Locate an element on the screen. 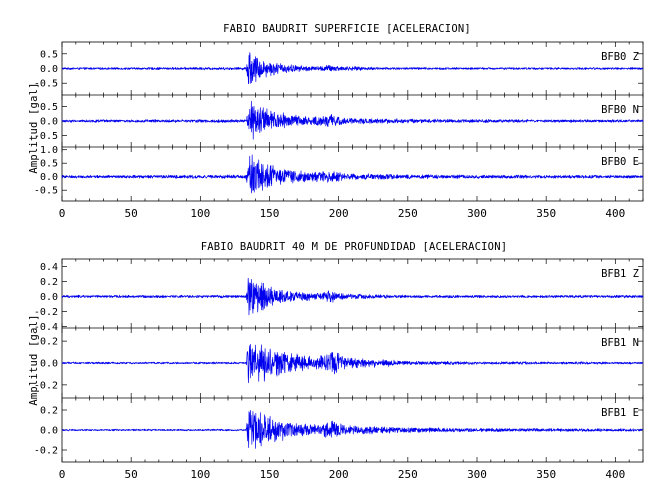 This screenshot has width=650, height=500. trace-label: BFB0 N is located at coordinates (620, 110).